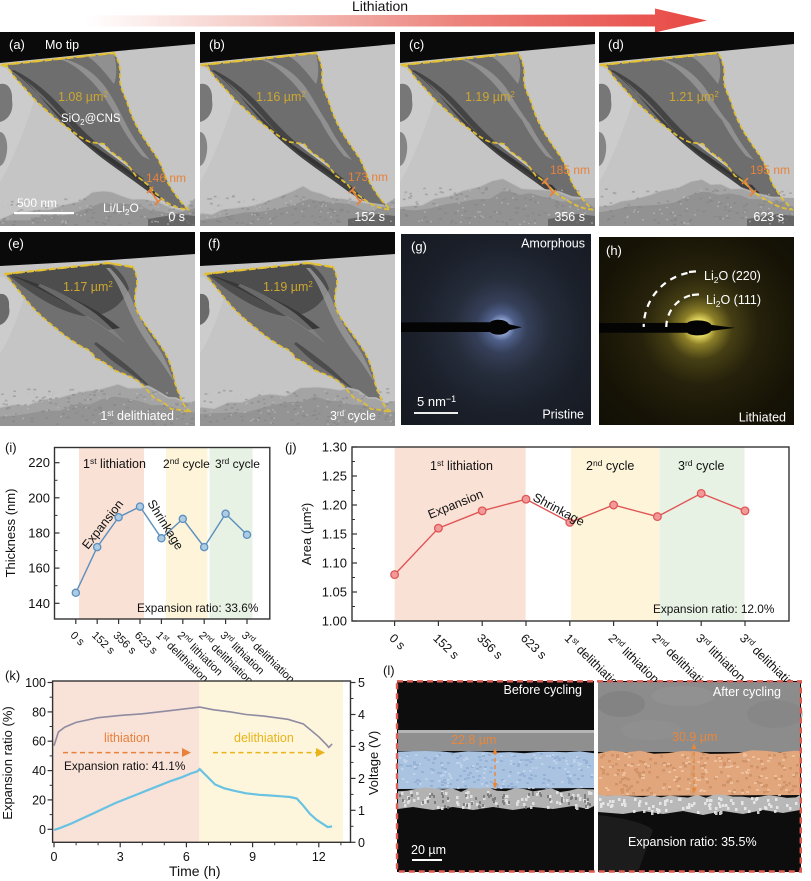  What do you see at coordinates (17, 44) in the screenshot?
I see `svg-text: (a)` at bounding box center [17, 44].